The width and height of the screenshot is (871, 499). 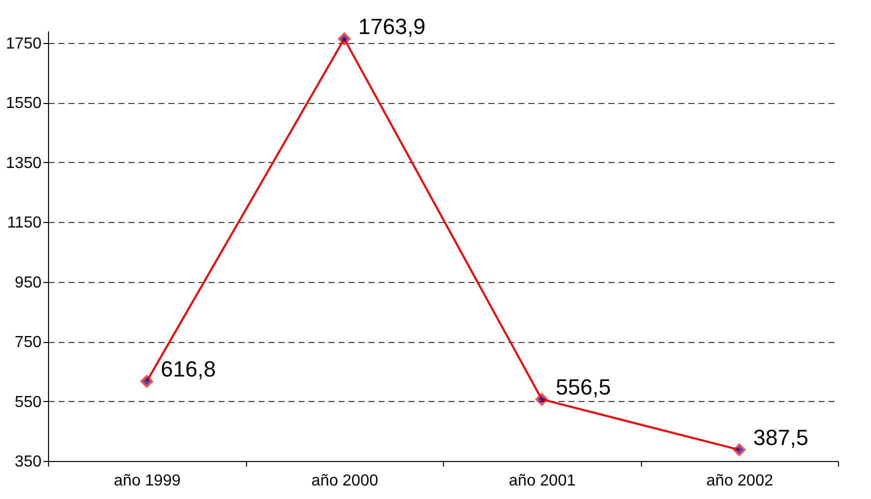 I want to click on y-tick-label: 350, so click(x=28, y=462).